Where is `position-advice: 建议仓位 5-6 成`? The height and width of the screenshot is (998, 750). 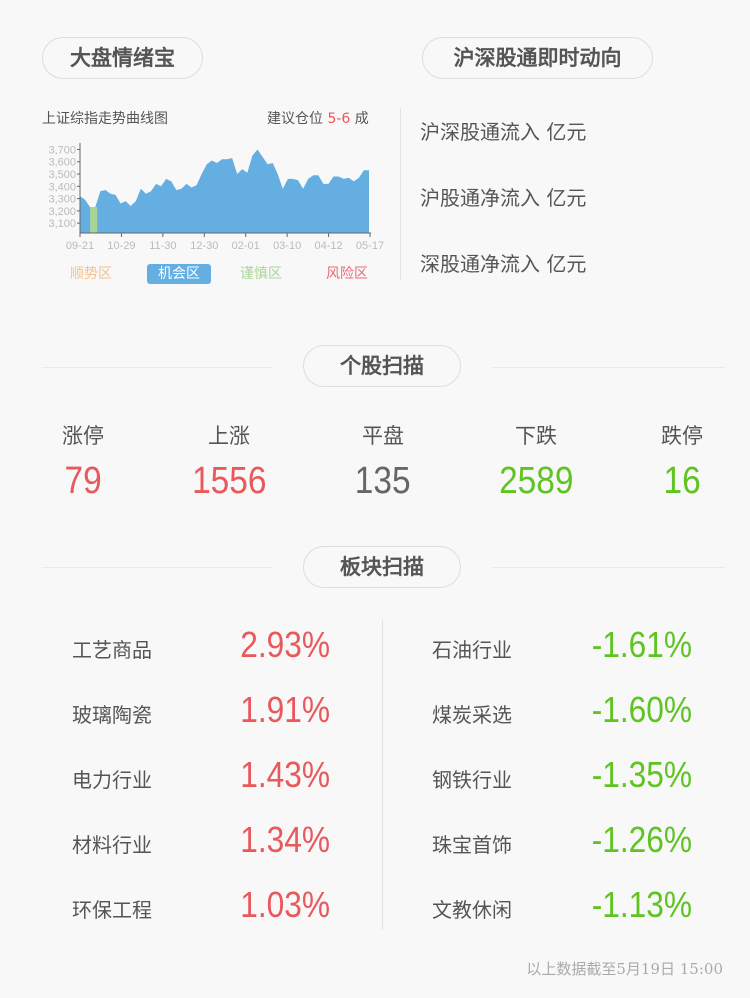 position-advice: 建议仓位 5-6 成 is located at coordinates (318, 118).